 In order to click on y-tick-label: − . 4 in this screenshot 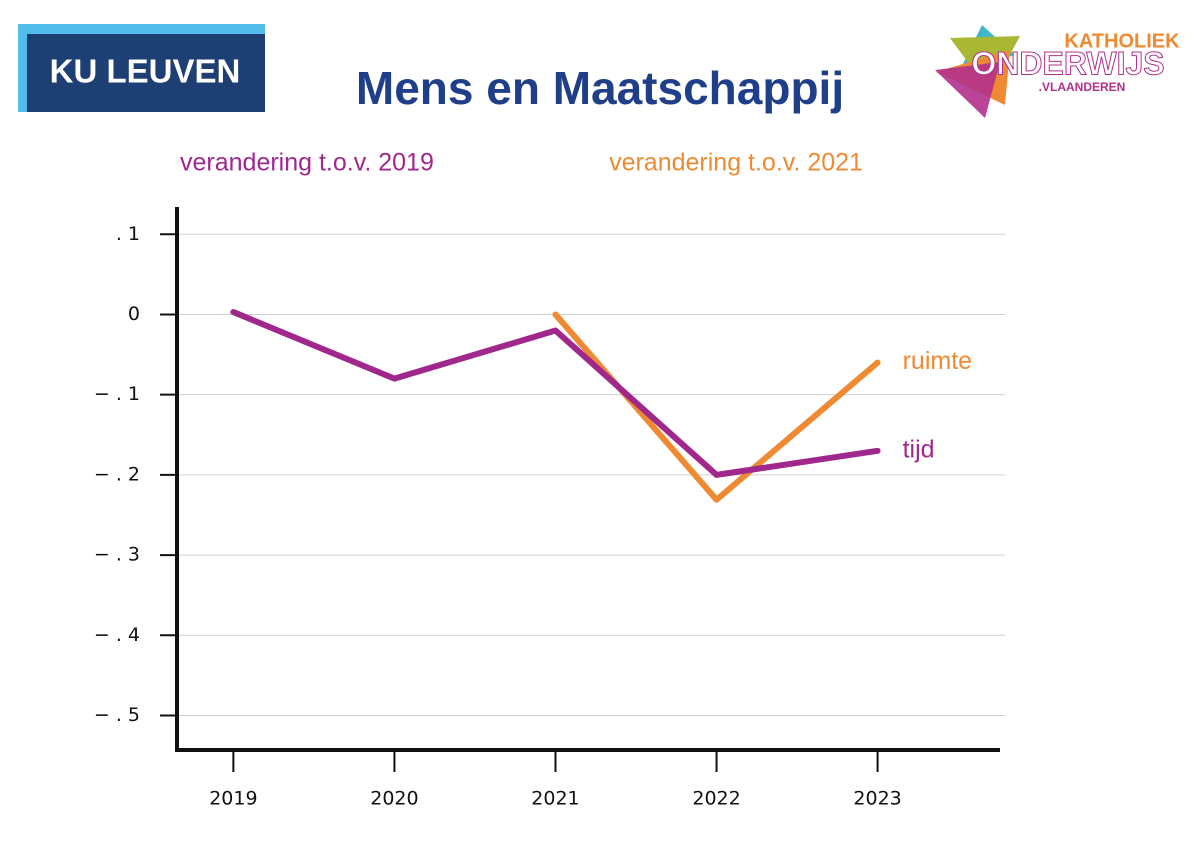, I will do `click(117, 635)`.